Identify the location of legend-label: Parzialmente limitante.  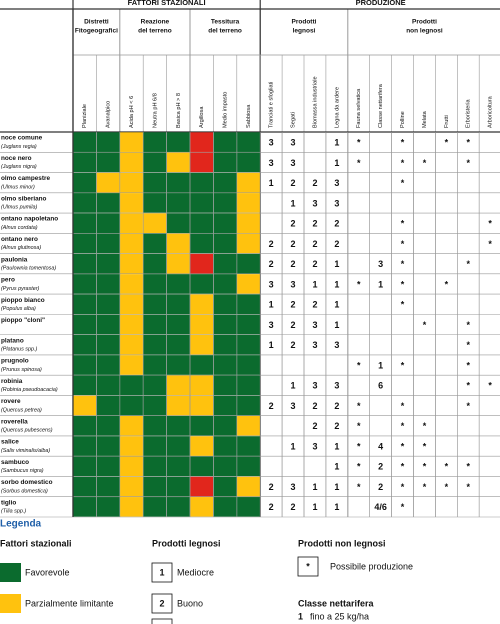
(69, 603).